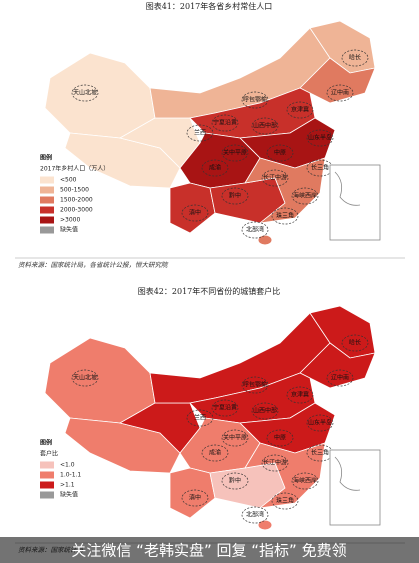  Describe the element at coordinates (67, 485) in the screenshot. I see `legend-label: >1.1` at that location.